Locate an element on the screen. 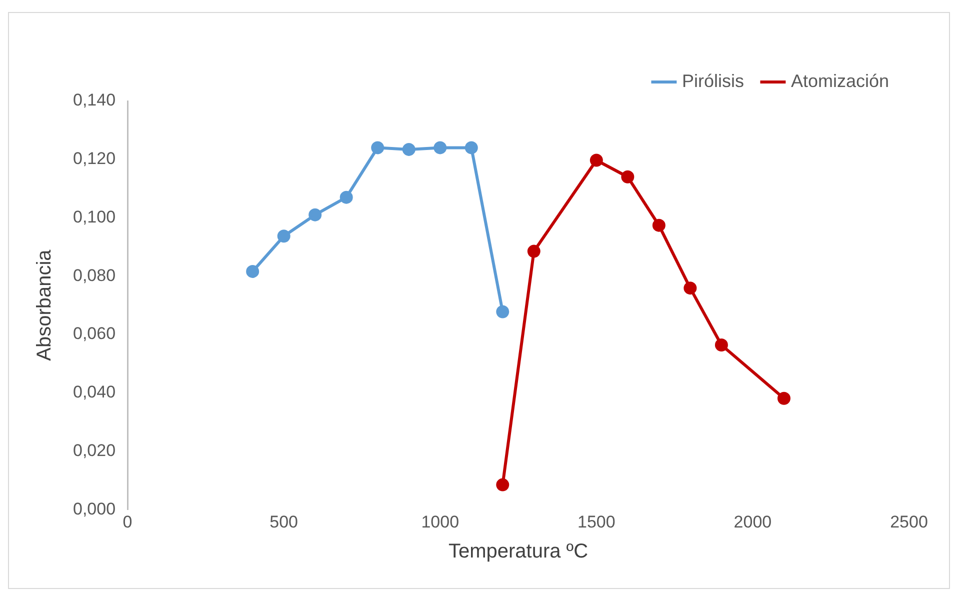  y-tick-label: 0,080 is located at coordinates (94, 275).